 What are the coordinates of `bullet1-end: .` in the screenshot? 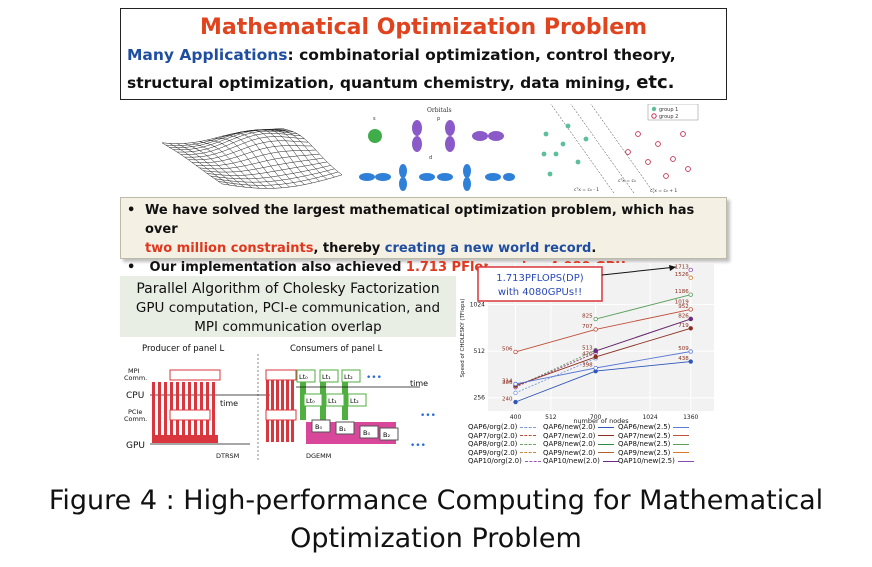 It's located at (594, 248).